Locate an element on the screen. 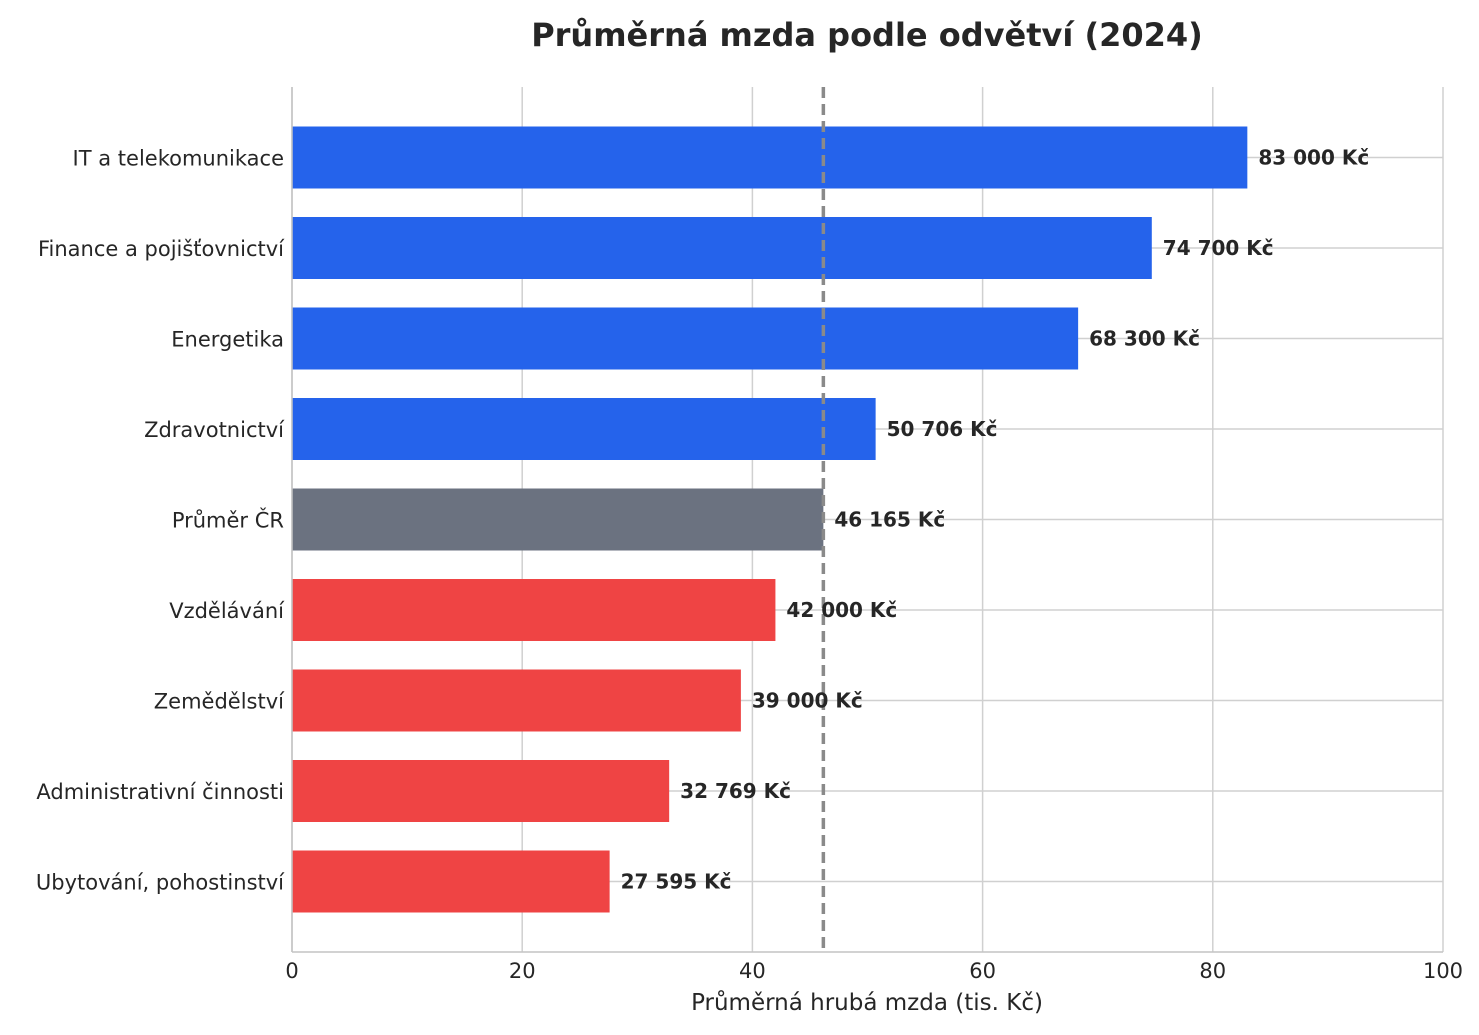 This screenshot has width=1479, height=1035. x-tick-label: 20 is located at coordinates (522, 971).